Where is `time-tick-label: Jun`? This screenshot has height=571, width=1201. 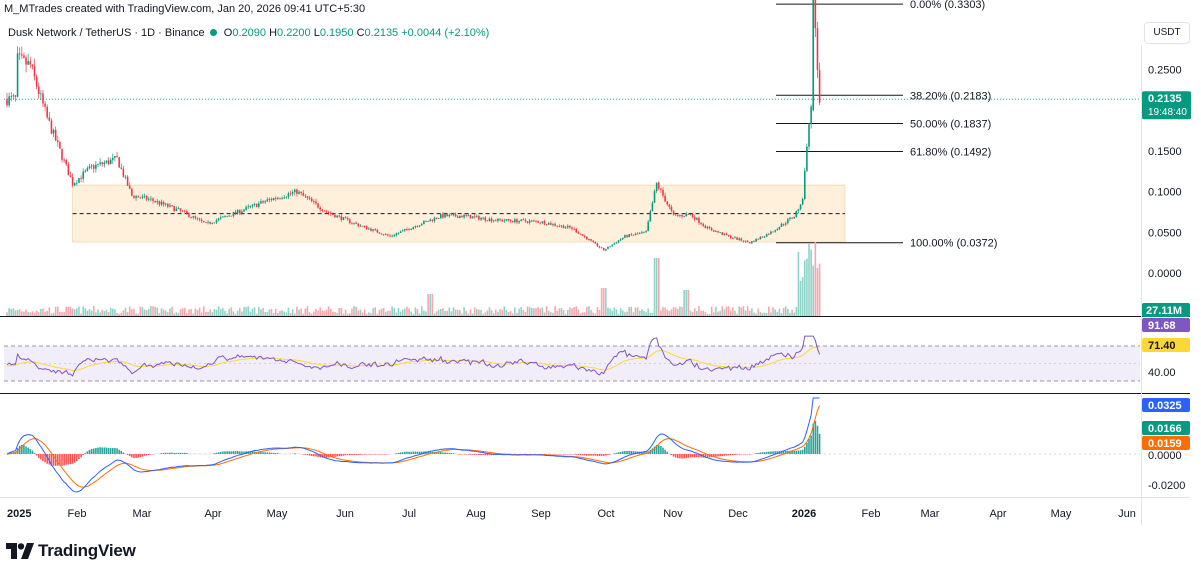
time-tick-label: Jun is located at coordinates (1127, 514).